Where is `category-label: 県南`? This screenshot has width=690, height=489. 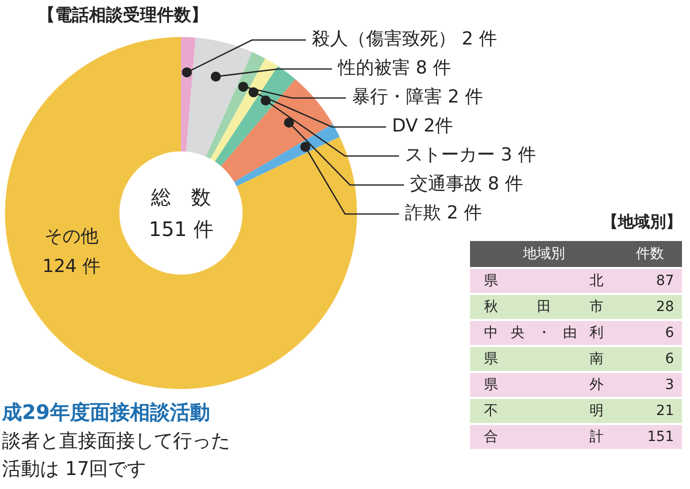
category-label: 県南 is located at coordinates (544, 359).